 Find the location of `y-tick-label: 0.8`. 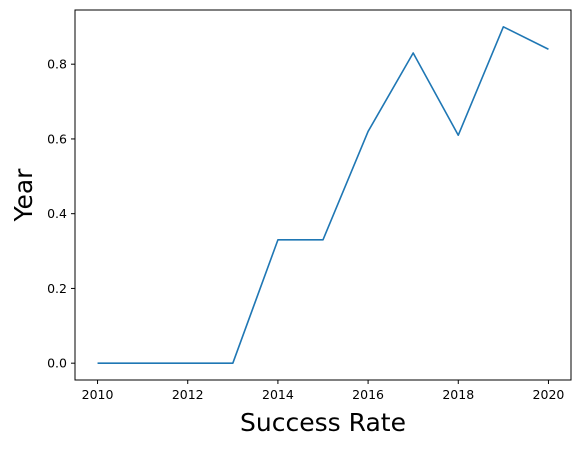

y-tick-label: 0.8 is located at coordinates (57, 64).